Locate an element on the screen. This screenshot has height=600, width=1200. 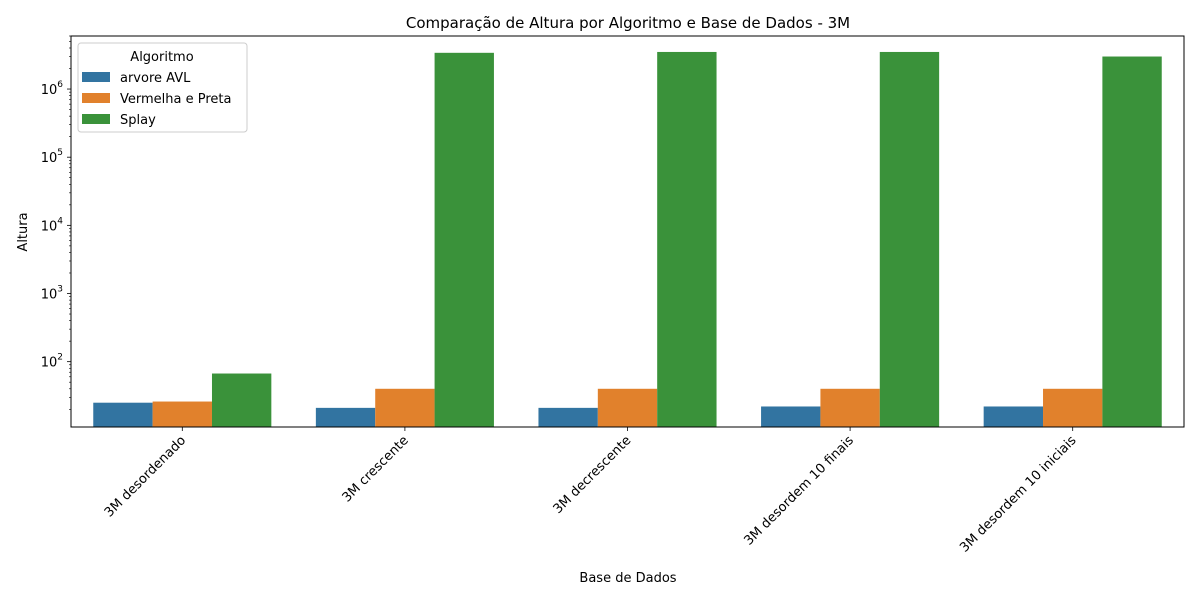
x-tick-label: 3M decrescente is located at coordinates (593, 475).